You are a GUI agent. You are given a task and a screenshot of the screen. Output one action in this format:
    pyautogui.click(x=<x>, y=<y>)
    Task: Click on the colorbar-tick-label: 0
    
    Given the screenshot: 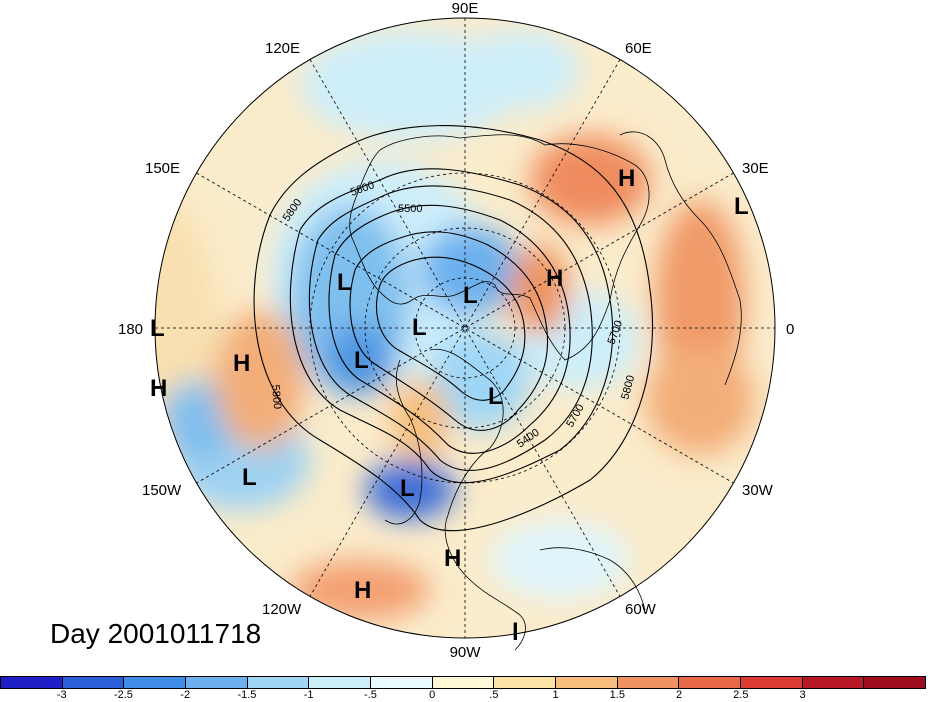 What is the action you would take?
    pyautogui.click(x=432, y=695)
    